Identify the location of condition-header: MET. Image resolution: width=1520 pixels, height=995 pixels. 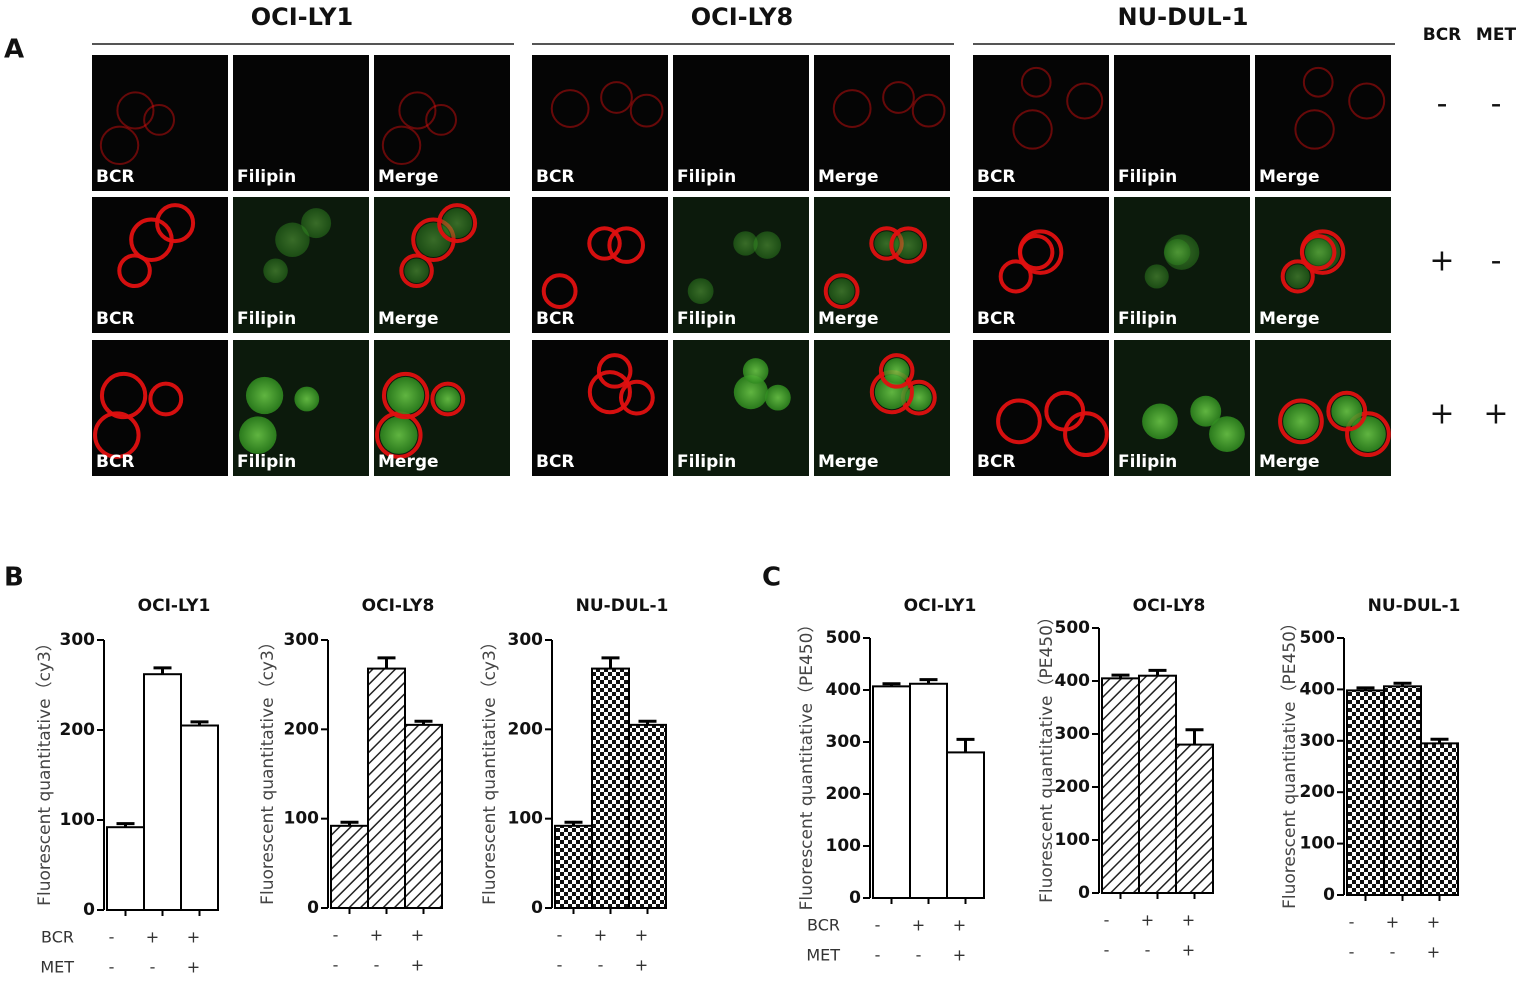
(1496, 35).